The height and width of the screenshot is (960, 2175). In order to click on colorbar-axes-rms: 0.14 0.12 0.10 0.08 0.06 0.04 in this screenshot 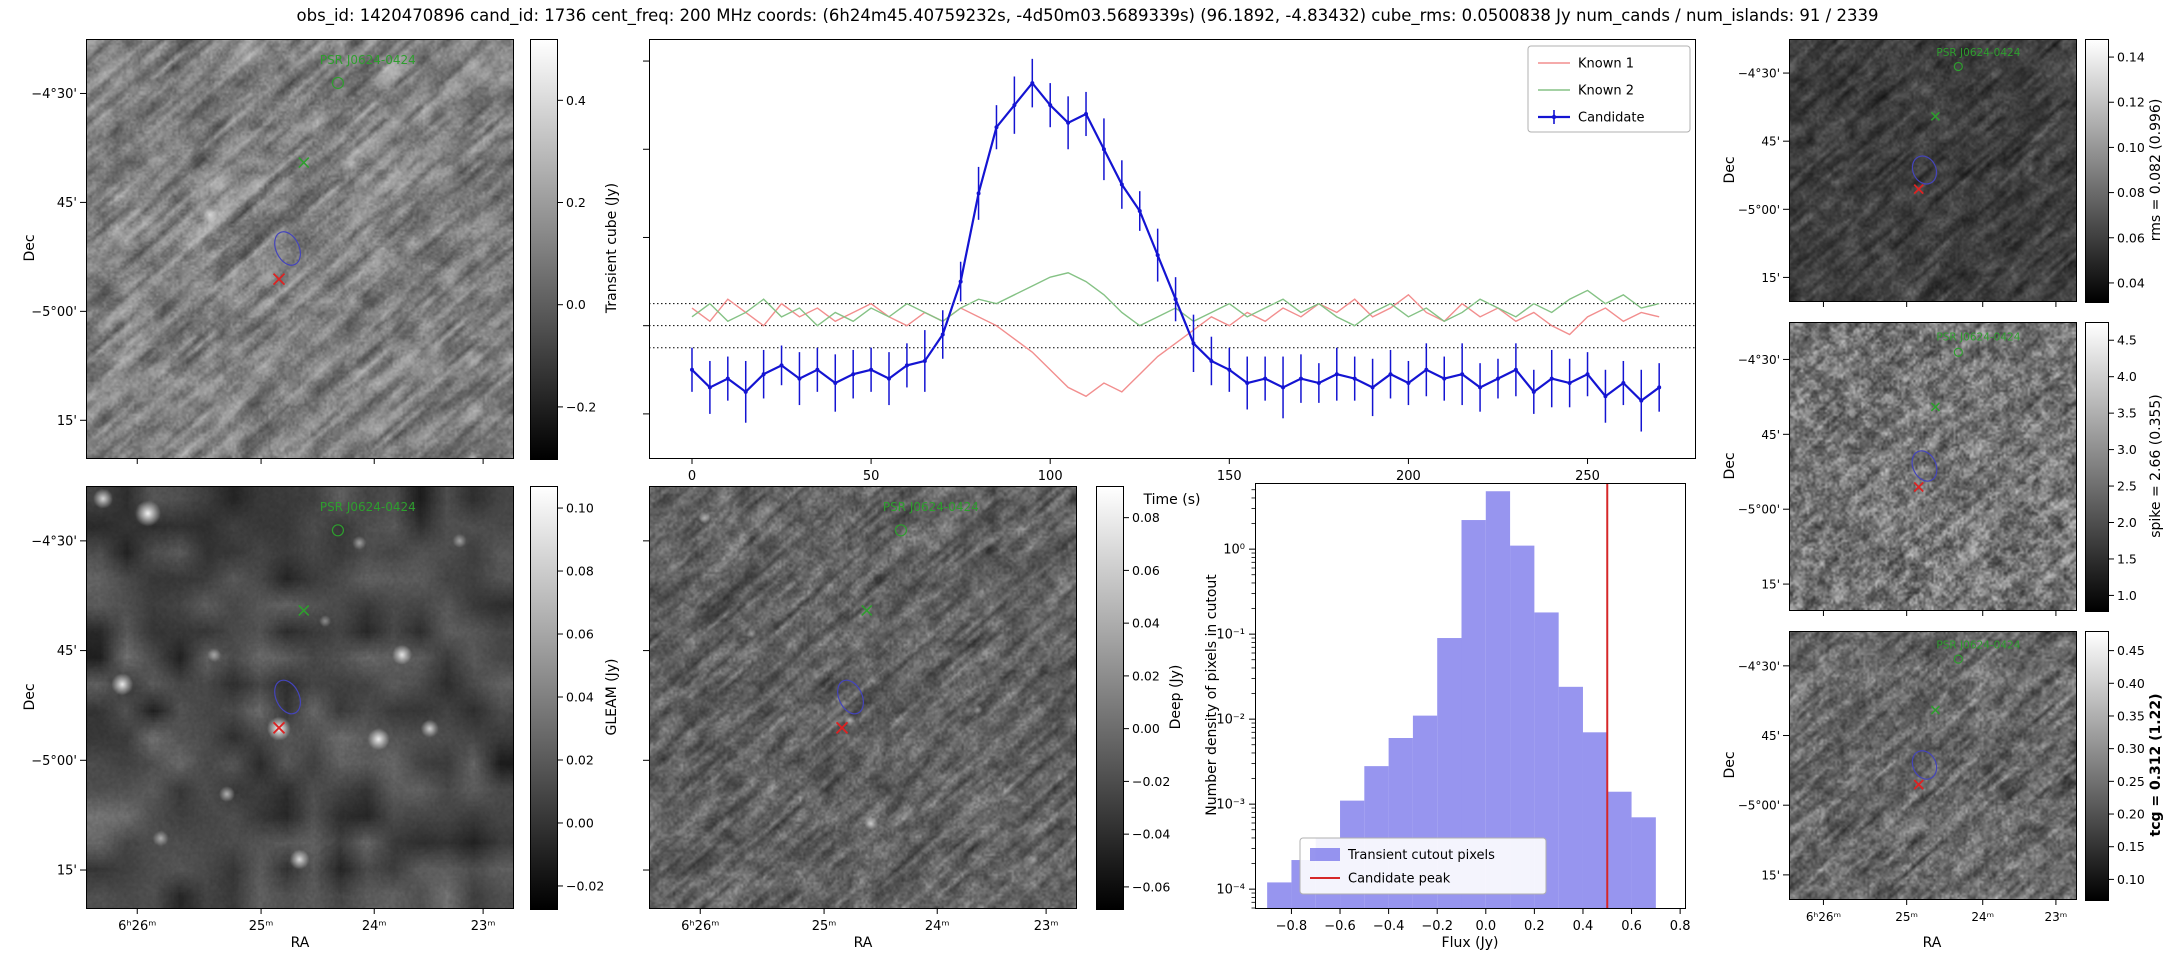, I will do `click(2127, 170)`.